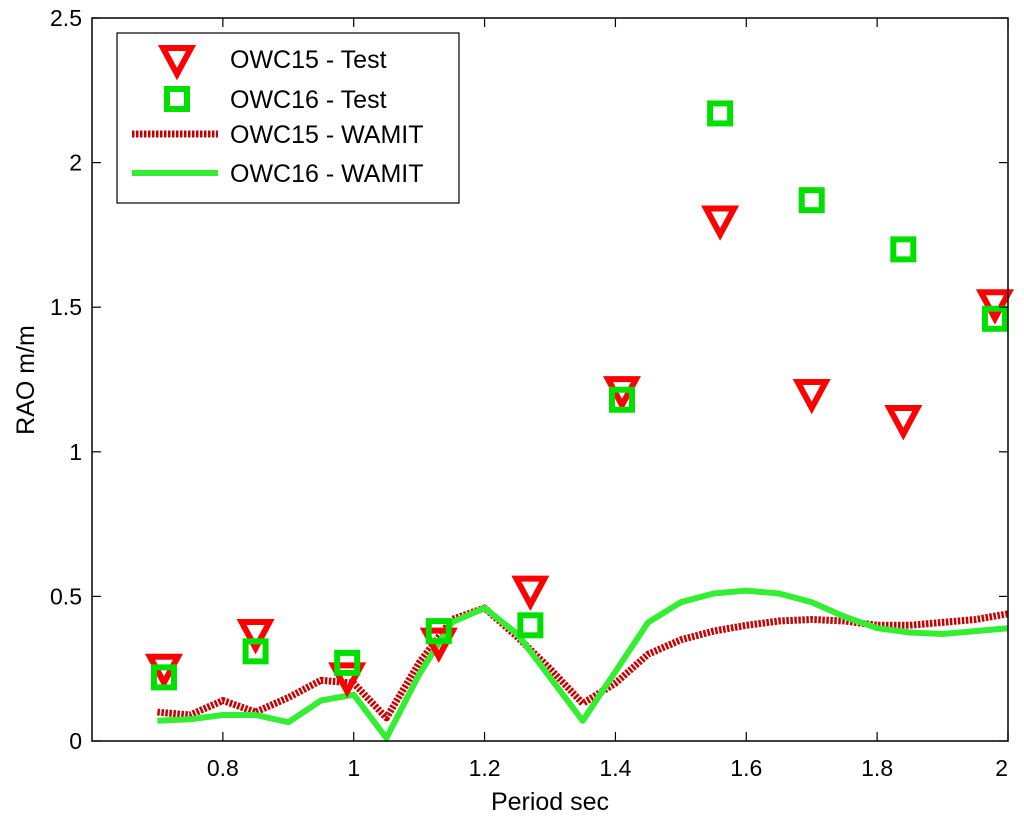  Describe the element at coordinates (485, 768) in the screenshot. I see `x-tick-label: 1.2` at that location.